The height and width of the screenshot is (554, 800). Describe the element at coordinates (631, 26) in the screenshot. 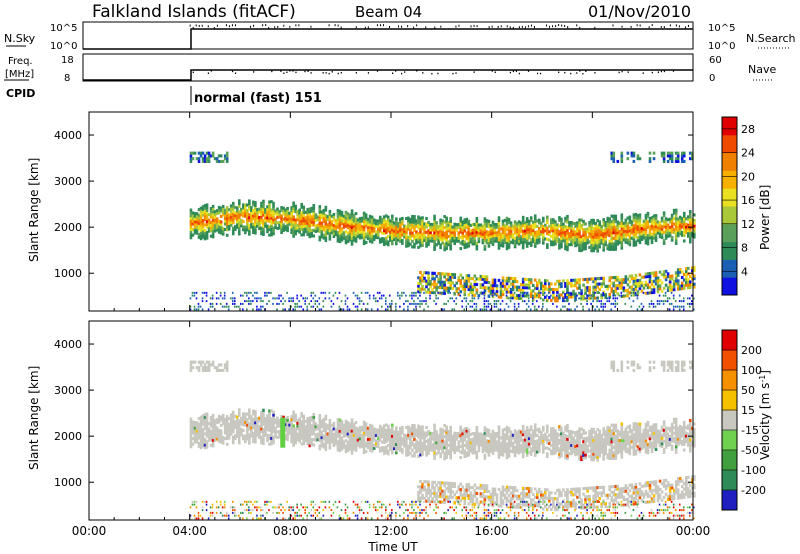

I see `nsky-point` at that location.